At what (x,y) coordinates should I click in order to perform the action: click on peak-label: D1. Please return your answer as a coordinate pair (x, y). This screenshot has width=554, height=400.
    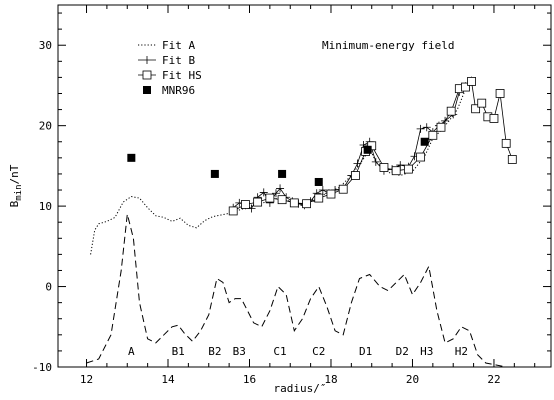
    Looking at the image, I should click on (365, 351).